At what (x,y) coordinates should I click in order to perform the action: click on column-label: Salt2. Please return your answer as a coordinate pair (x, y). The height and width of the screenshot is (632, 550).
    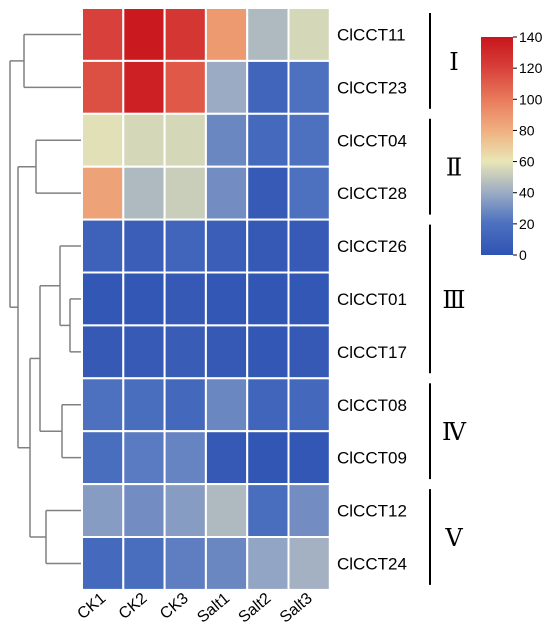
    Looking at the image, I should click on (255, 608).